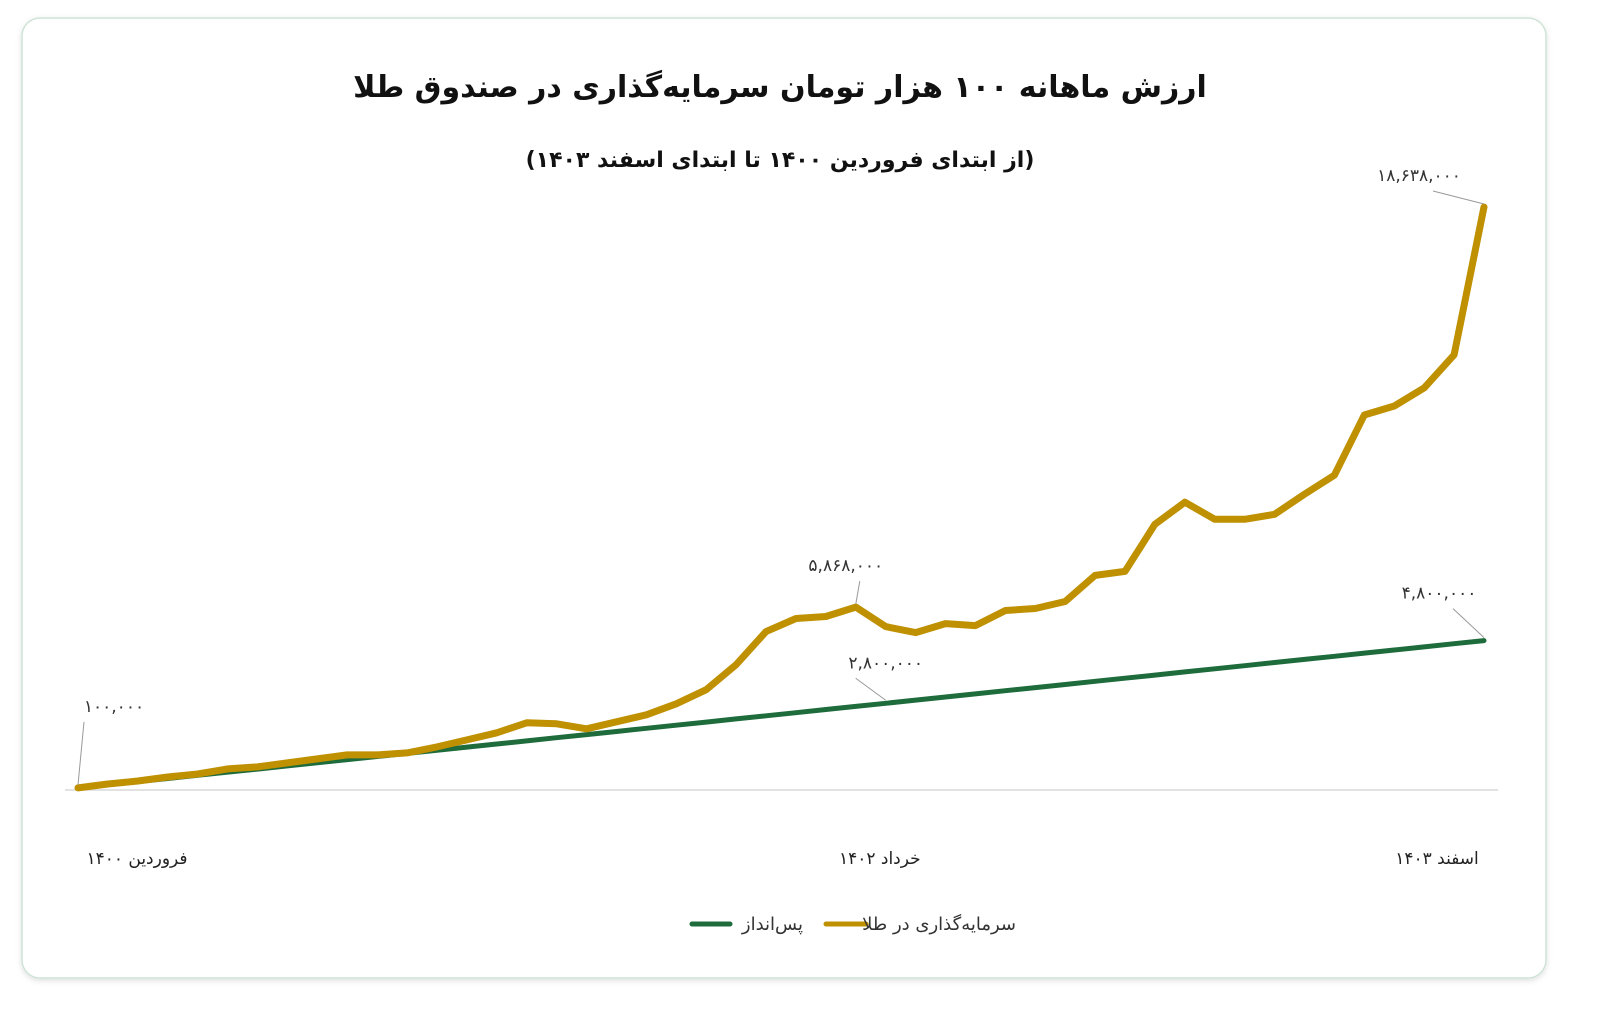 Image resolution: width=1600 pixels, height=1024 pixels. I want to click on x-tick-label: اسفند ۱۴۰۳, so click(1437, 859).